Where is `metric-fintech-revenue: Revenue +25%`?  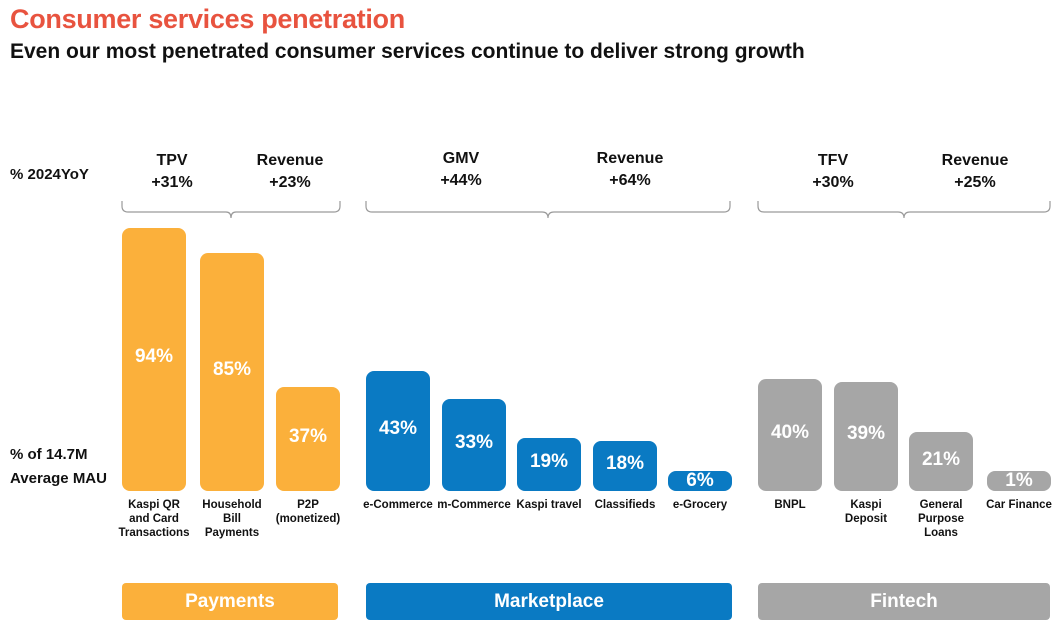
metric-fintech-revenue: Revenue +25% is located at coordinates (975, 172).